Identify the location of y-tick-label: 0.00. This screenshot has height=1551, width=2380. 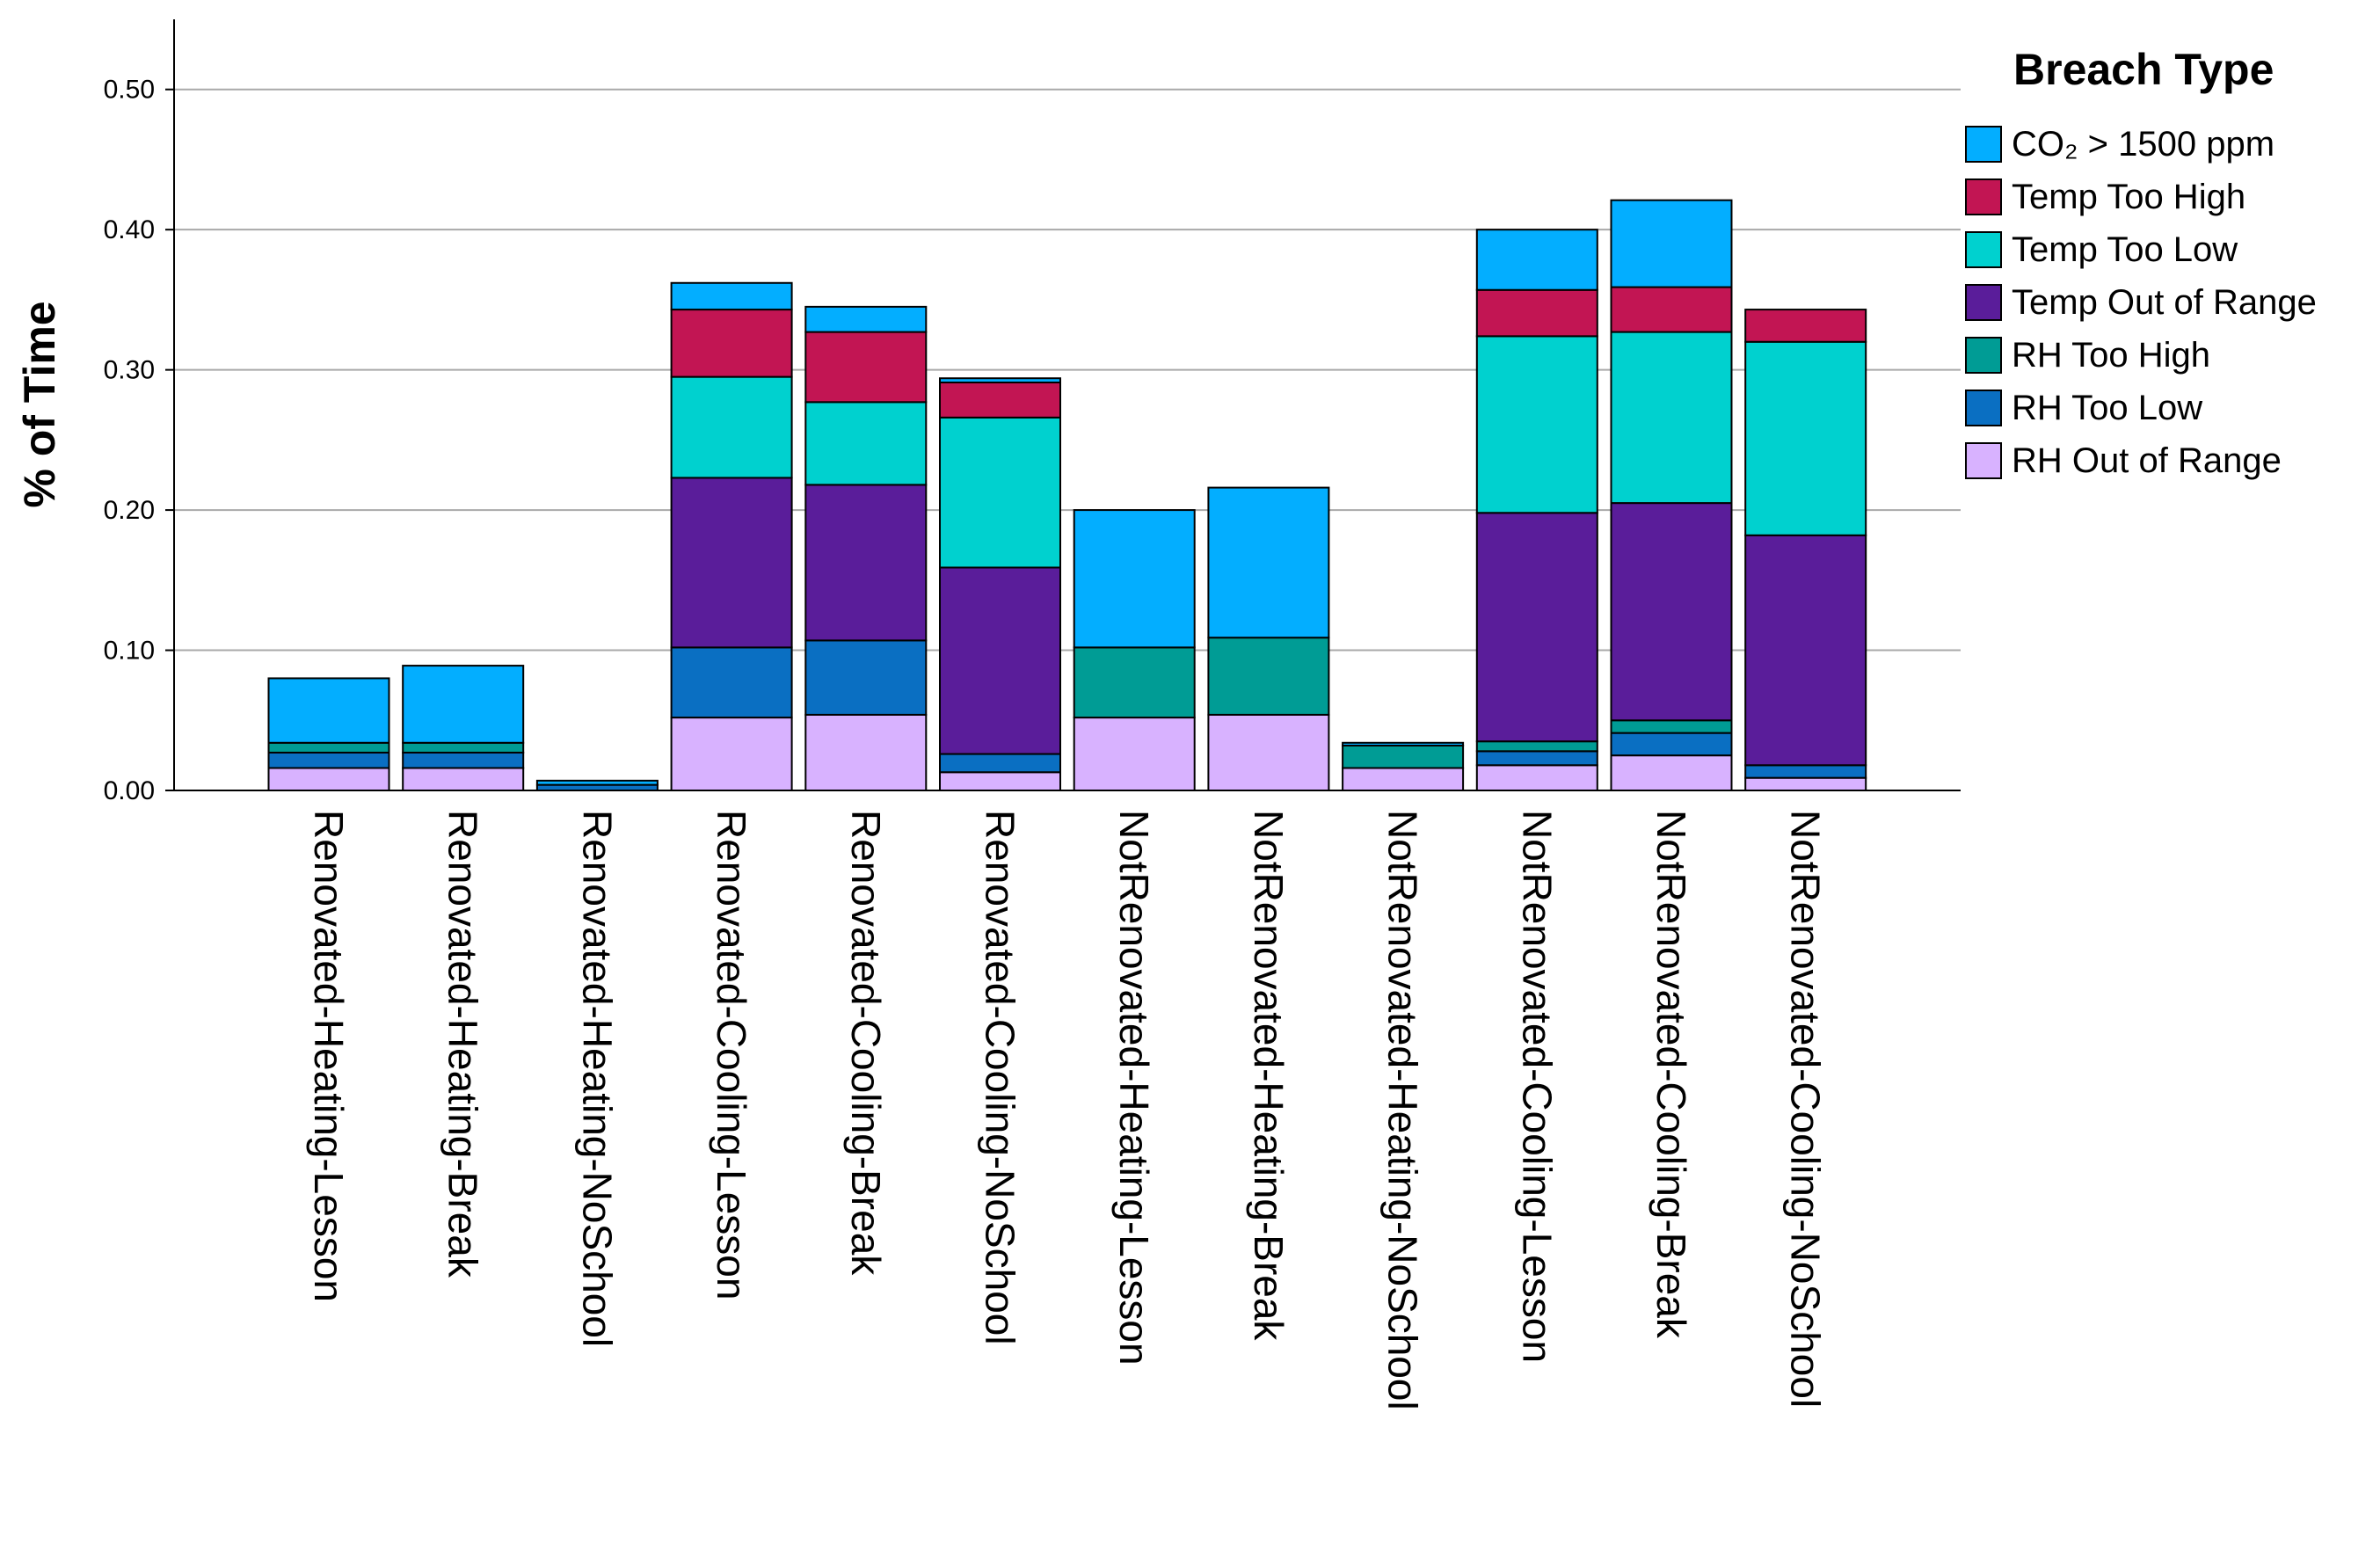
(129, 790).